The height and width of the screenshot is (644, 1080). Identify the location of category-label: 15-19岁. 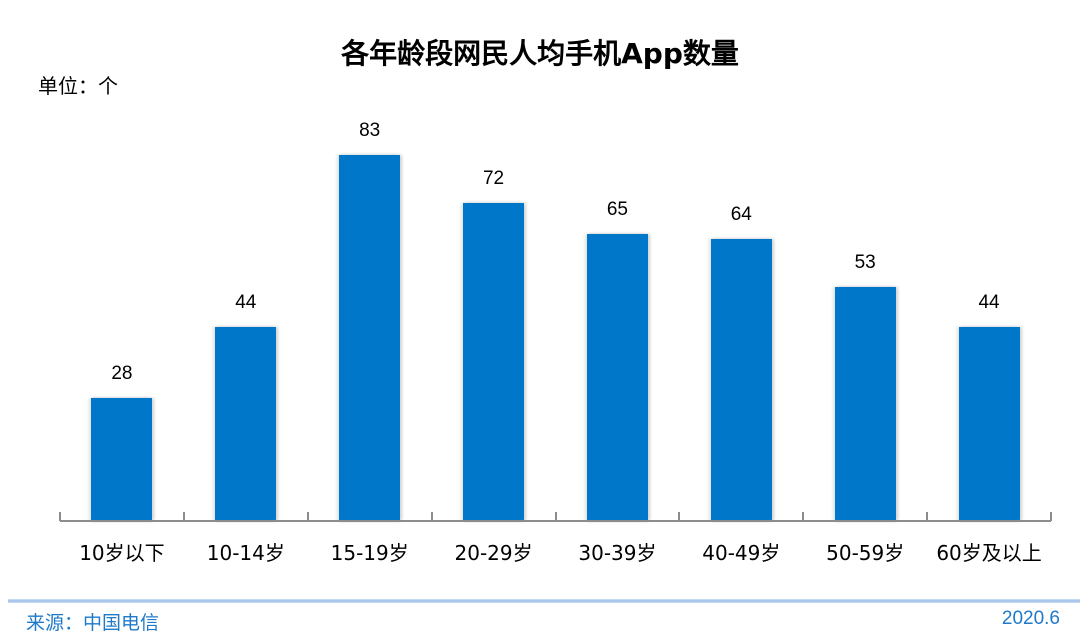
(369, 553).